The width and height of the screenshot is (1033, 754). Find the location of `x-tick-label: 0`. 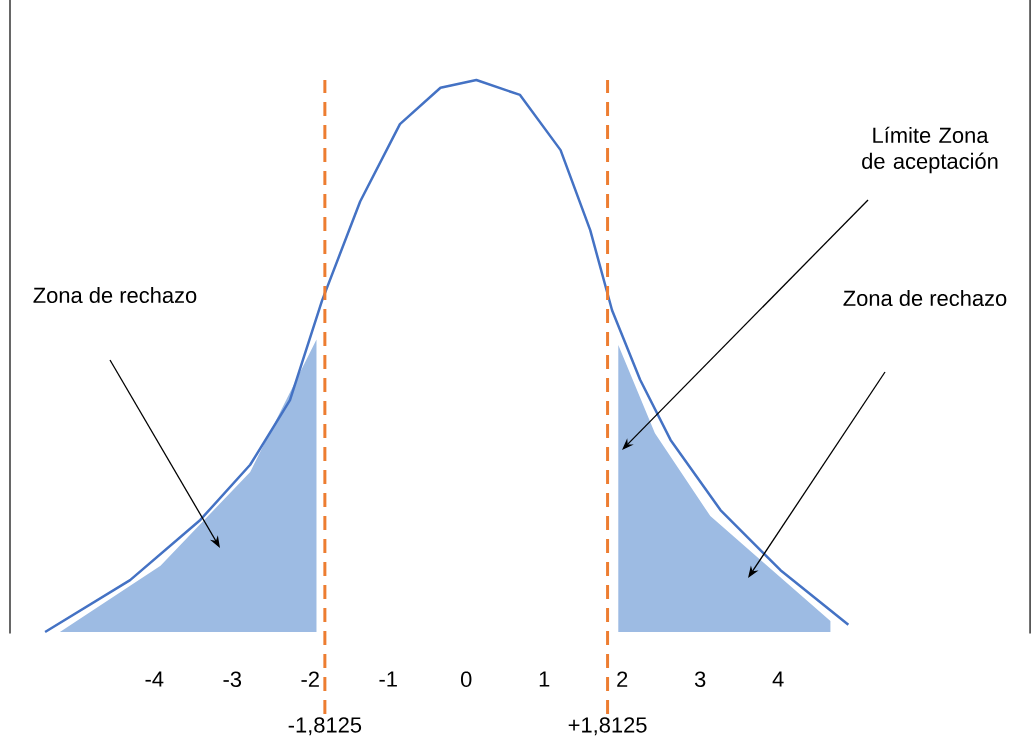

x-tick-label: 0 is located at coordinates (466, 679).